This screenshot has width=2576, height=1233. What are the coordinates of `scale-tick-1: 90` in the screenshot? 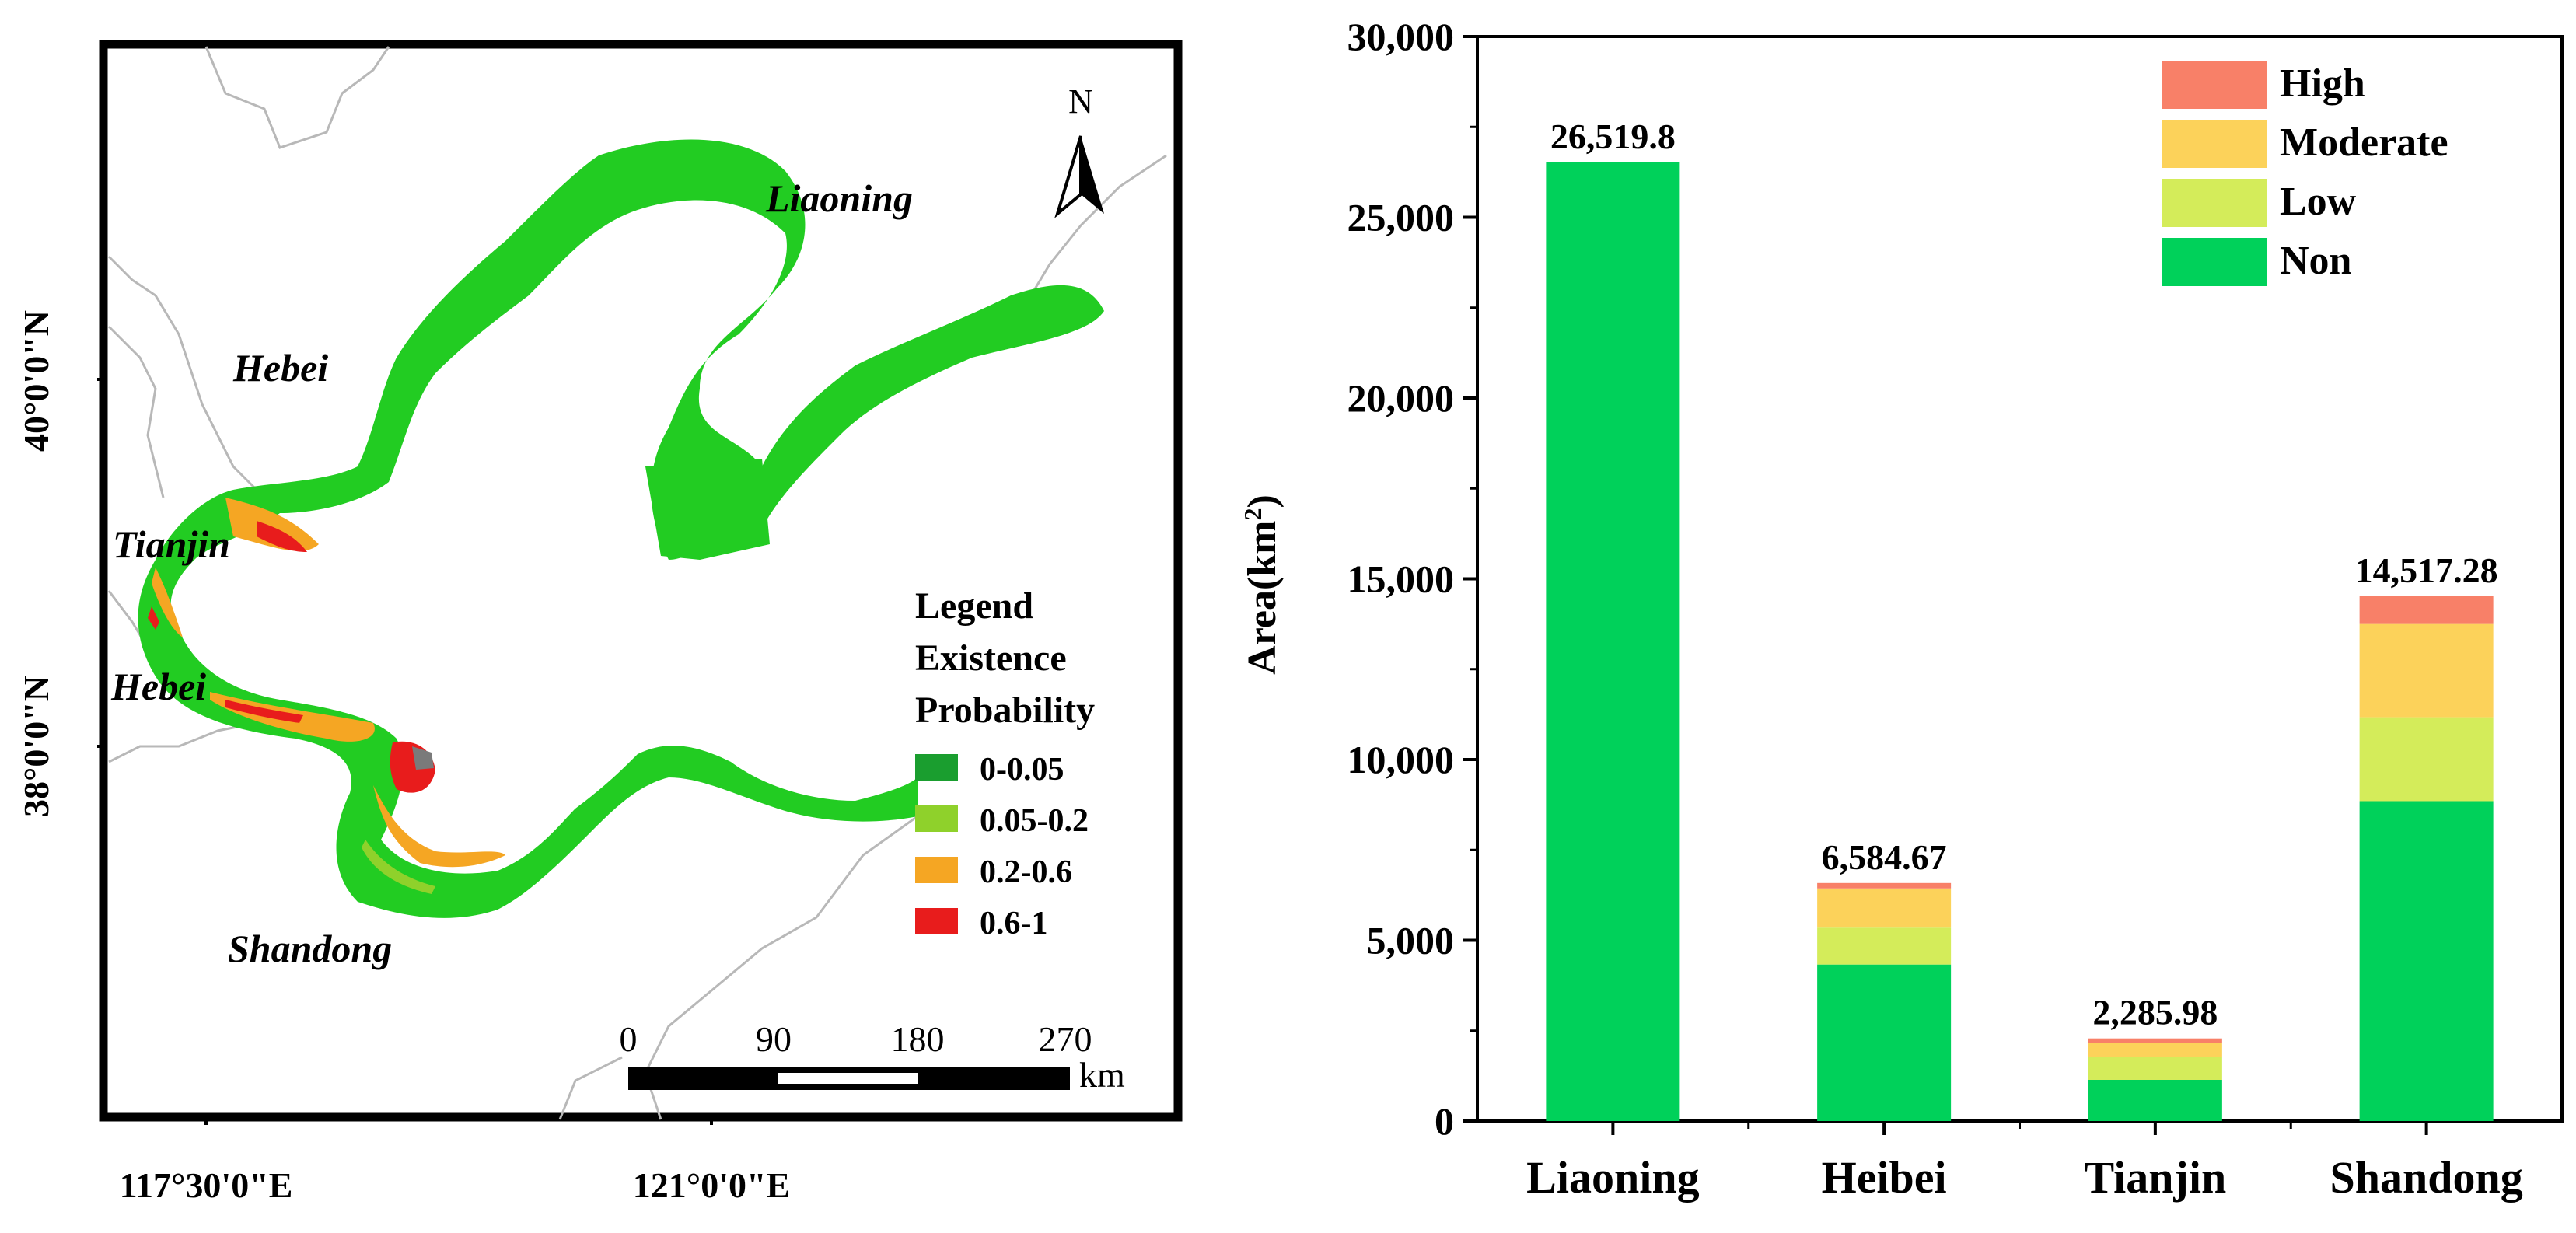 It's located at (774, 1039).